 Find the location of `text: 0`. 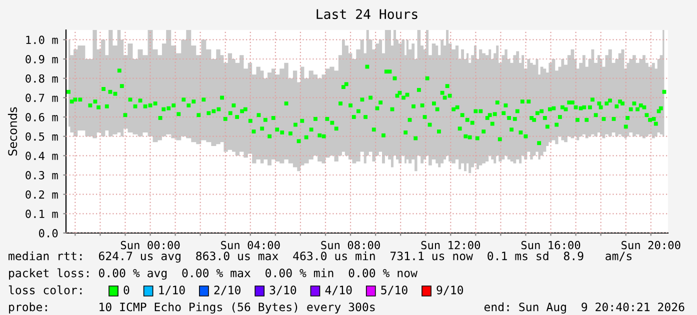

text: 0 is located at coordinates (127, 290).